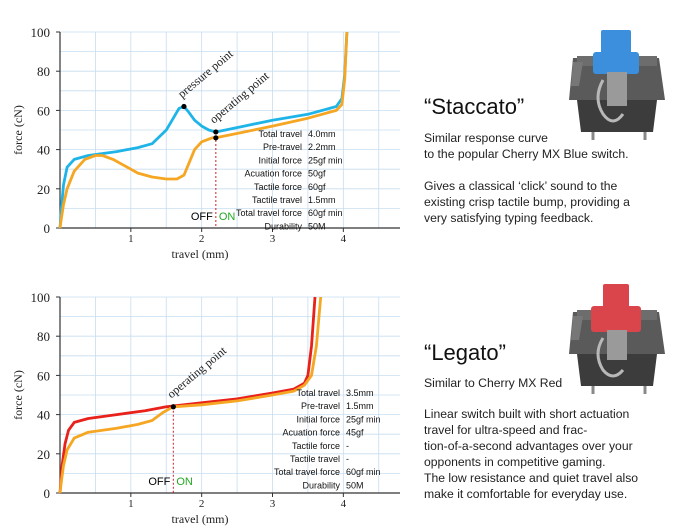 This screenshot has width=680, height=532. What do you see at coordinates (486, 138) in the screenshot?
I see `staccato-desc-line: Similar response curve` at bounding box center [486, 138].